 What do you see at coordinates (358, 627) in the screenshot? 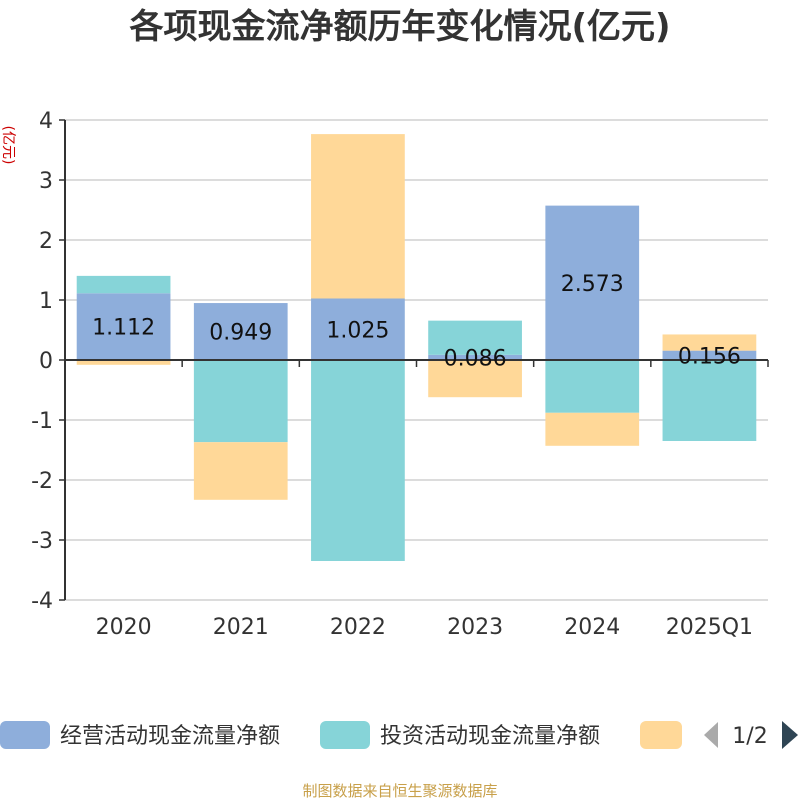
I see `x-tick-label: 2022` at bounding box center [358, 627].